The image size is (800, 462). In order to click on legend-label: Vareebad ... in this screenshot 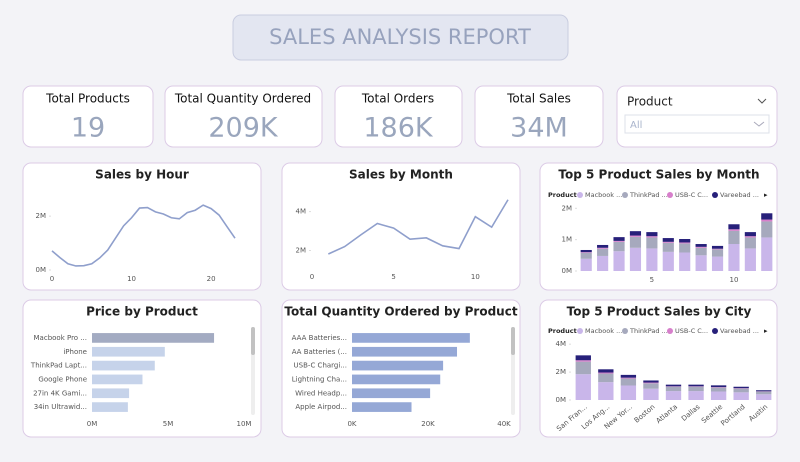, I will do `click(739, 331)`.